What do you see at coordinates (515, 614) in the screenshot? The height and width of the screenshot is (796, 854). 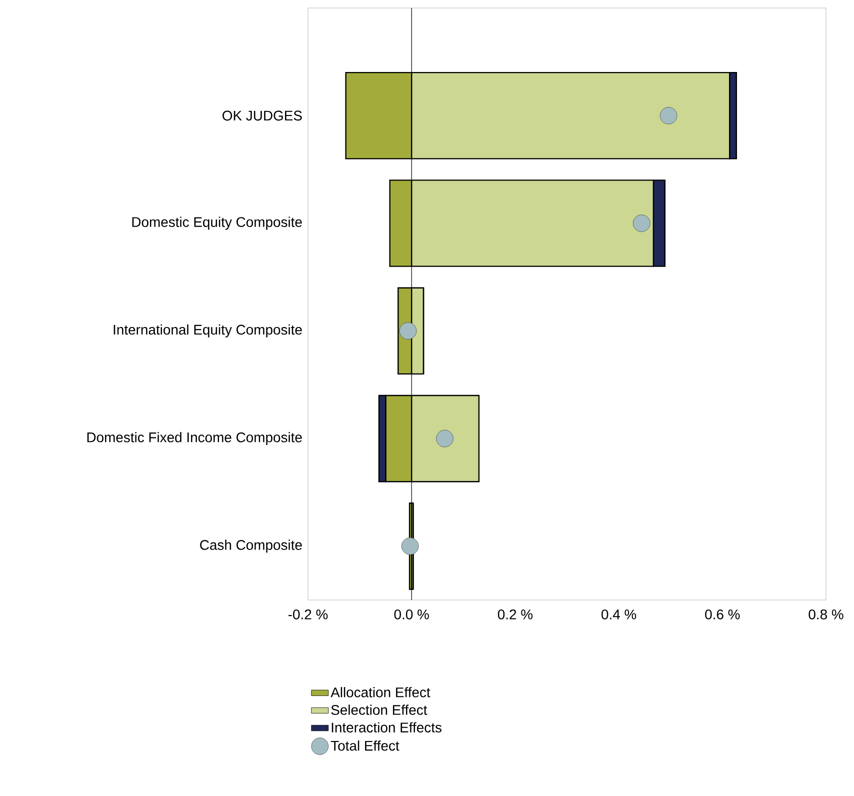 I see `x-tick-label: 0.2 %` at bounding box center [515, 614].